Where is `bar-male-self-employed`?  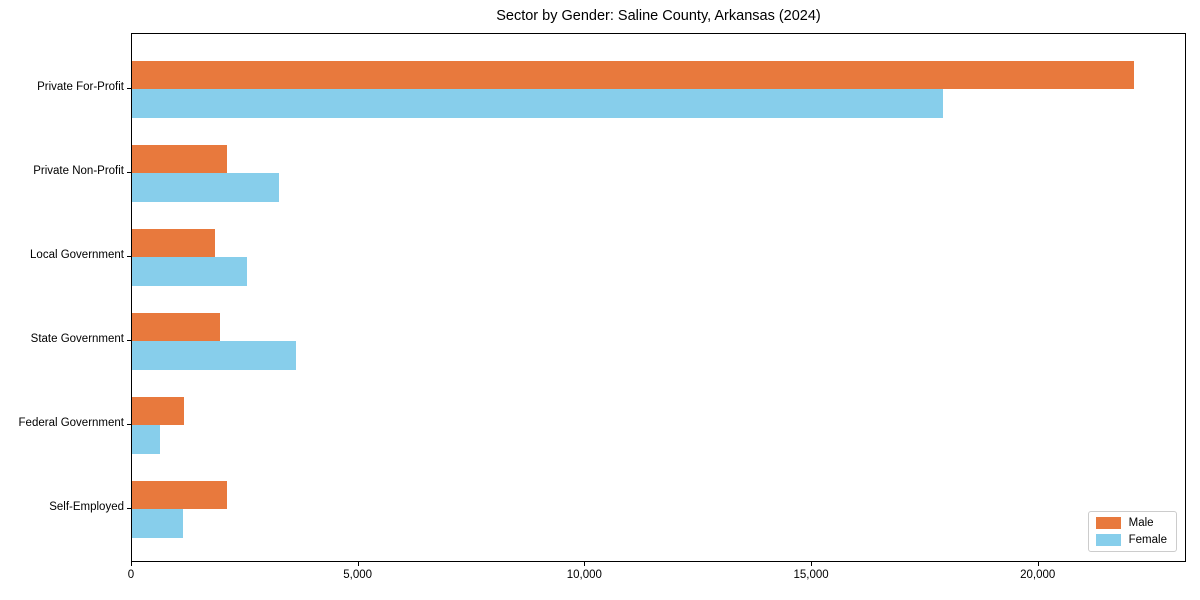
bar-male-self-employed is located at coordinates (180, 494).